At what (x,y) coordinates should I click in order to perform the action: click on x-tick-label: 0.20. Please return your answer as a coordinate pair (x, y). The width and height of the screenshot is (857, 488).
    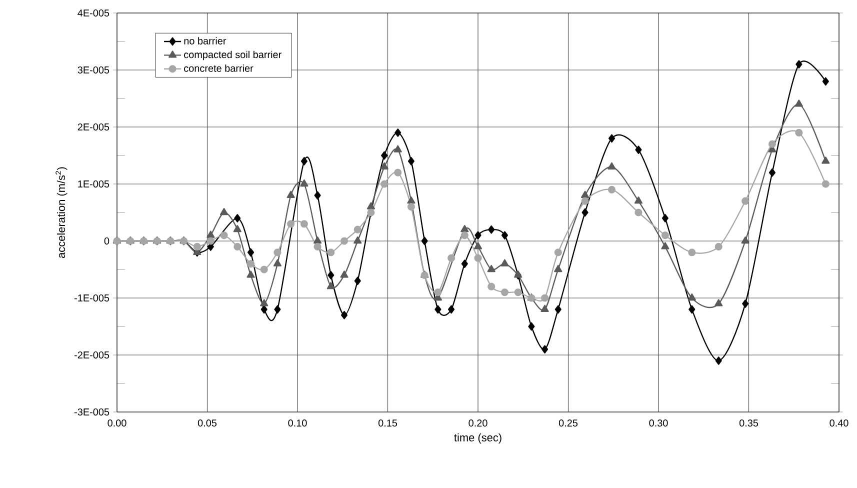
    Looking at the image, I should click on (478, 423).